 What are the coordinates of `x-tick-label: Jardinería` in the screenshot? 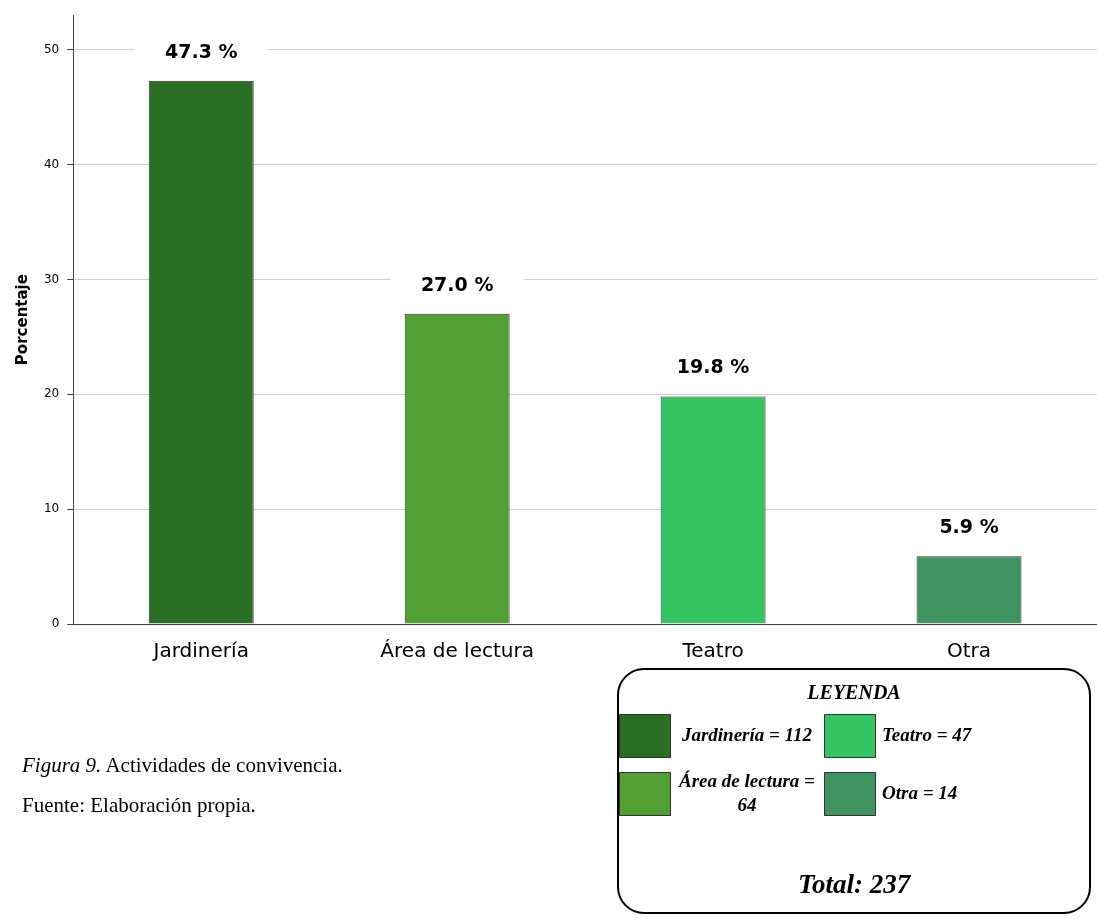 It's located at (200, 650).